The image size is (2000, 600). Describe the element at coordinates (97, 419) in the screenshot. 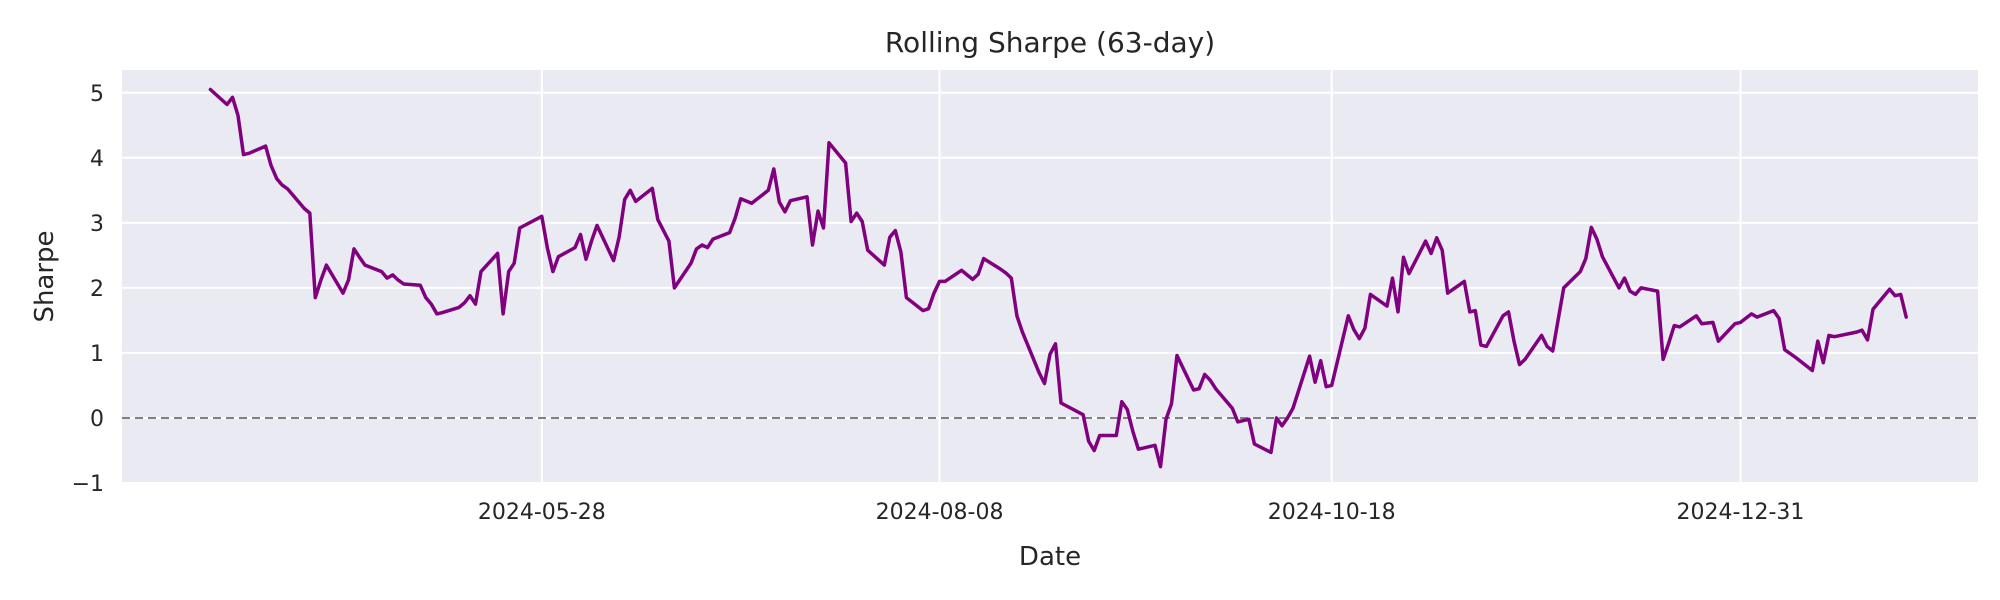

I see `y-tick-label: 0` at that location.